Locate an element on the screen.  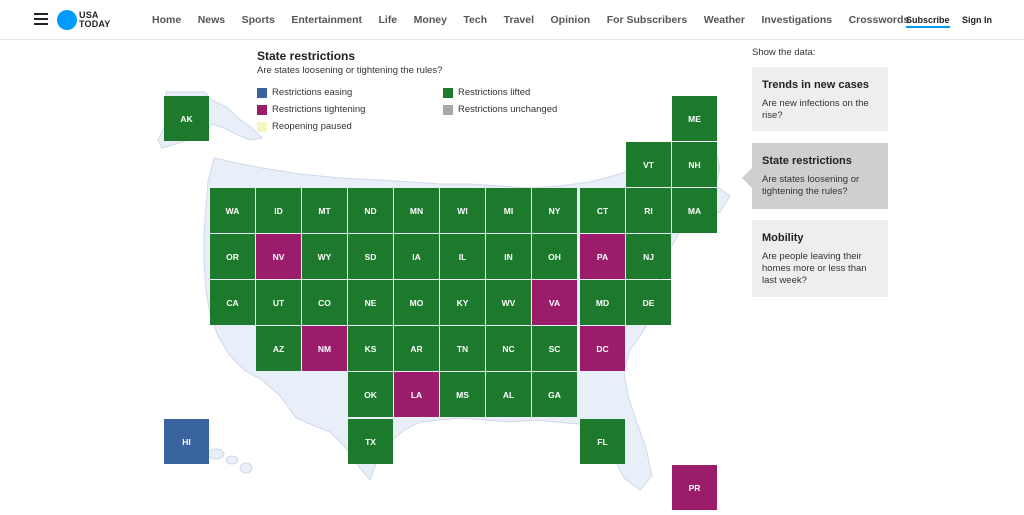
state-tile-wv: WV is located at coordinates (508, 302).